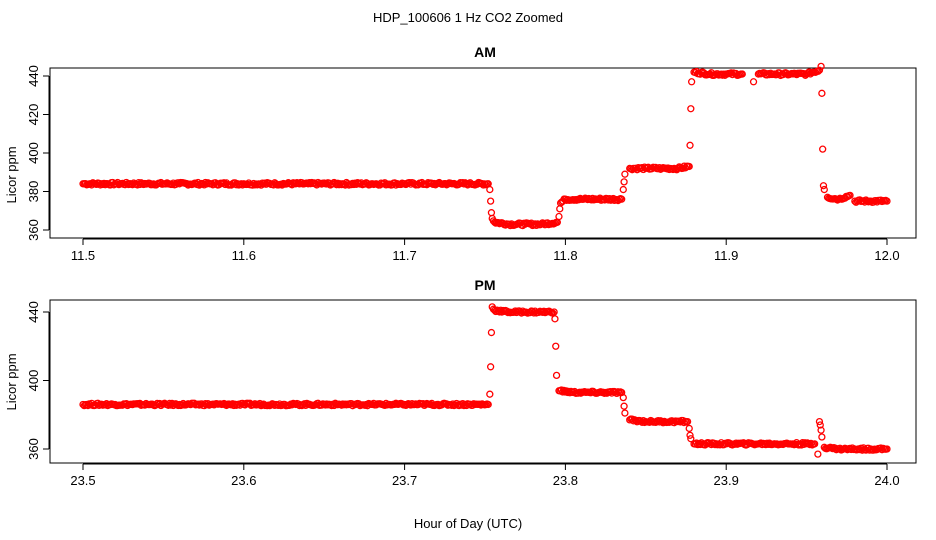 The width and height of the screenshot is (936, 540). I want to click on x-tick-label: 11.8, so click(565, 255).